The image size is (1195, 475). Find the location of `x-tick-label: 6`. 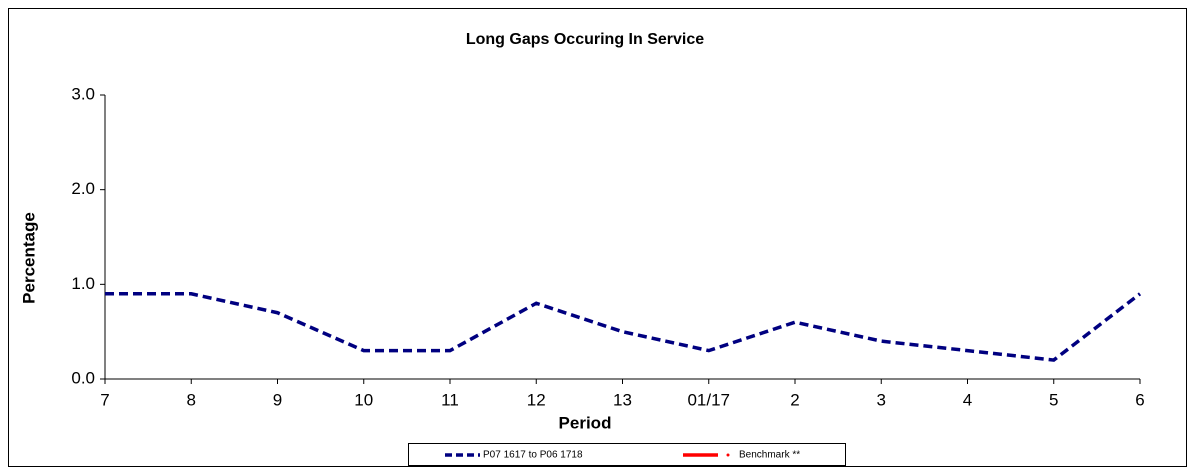

x-tick-label: 6 is located at coordinates (1139, 399).